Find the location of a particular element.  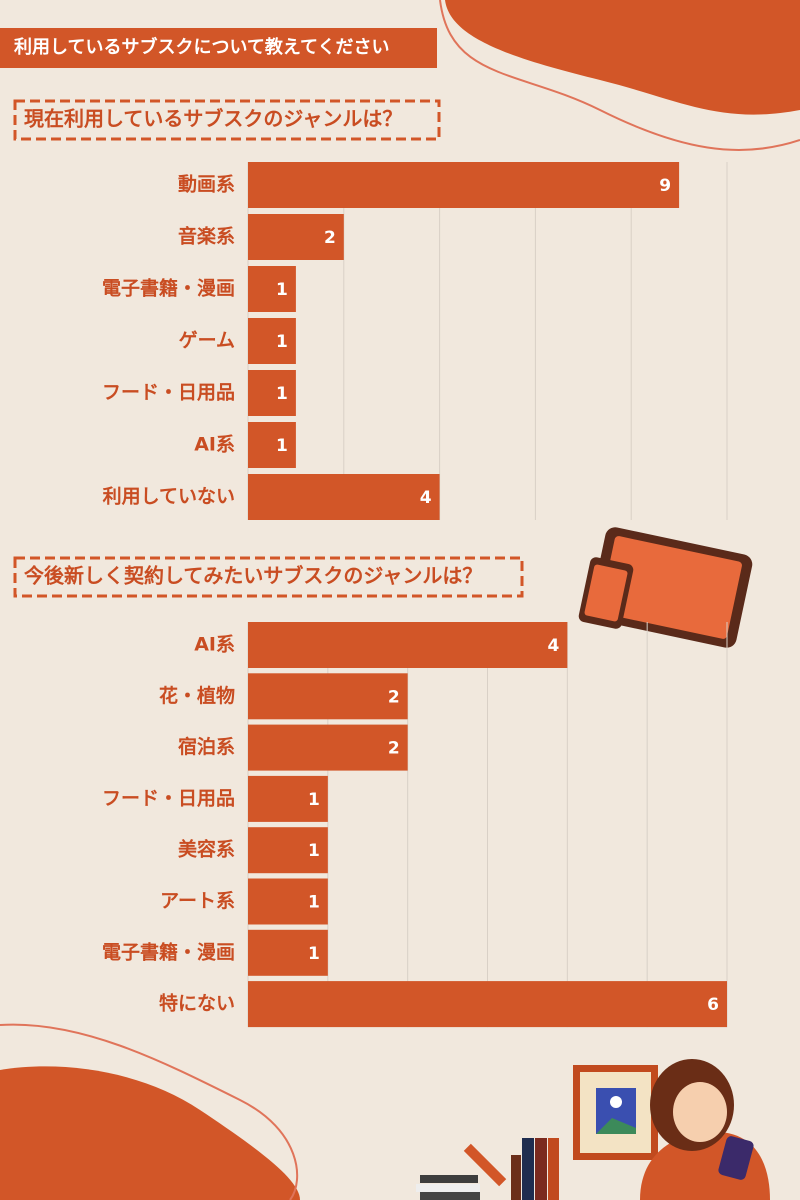

value-label: 9 is located at coordinates (665, 186).